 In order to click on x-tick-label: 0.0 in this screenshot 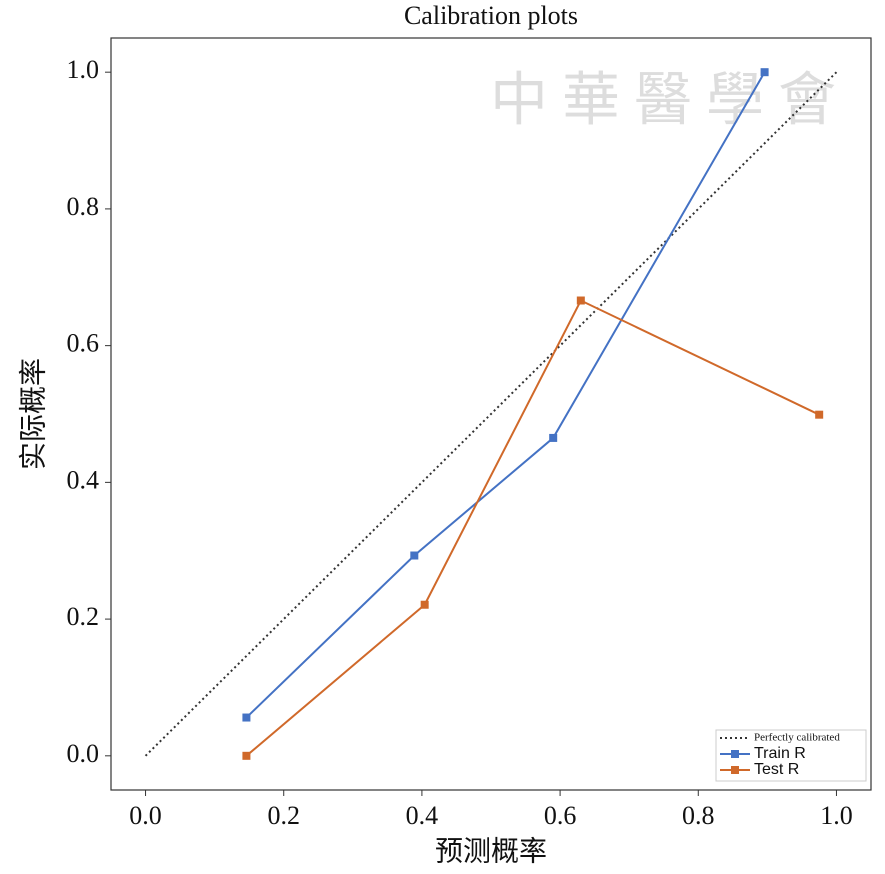, I will do `click(145, 815)`.